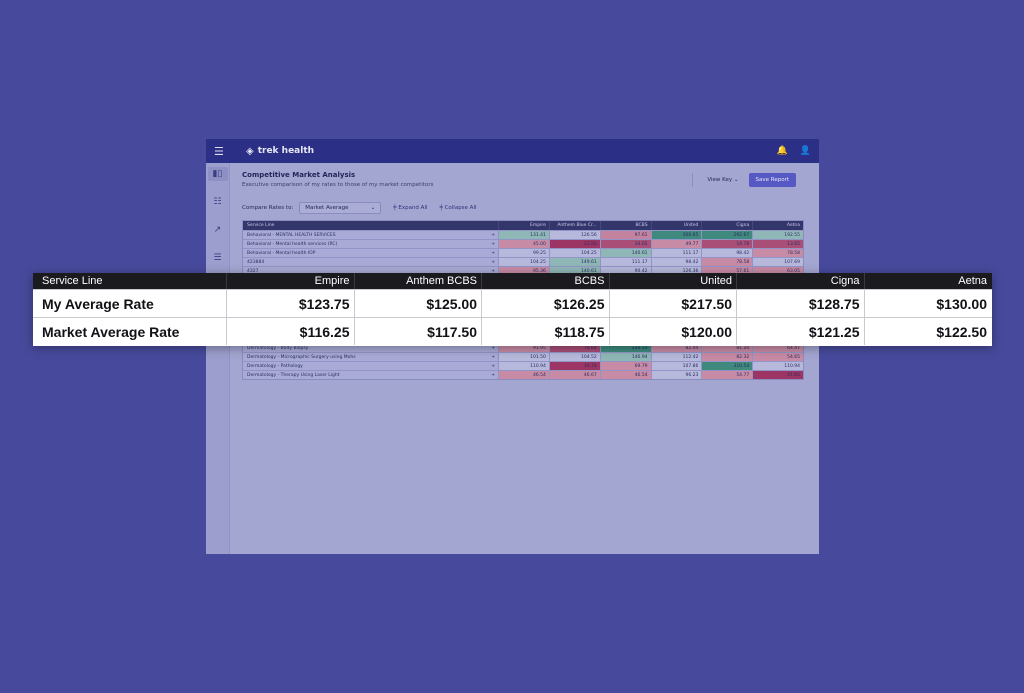  I want to click on card-col-cigna: Cigna, so click(800, 281).